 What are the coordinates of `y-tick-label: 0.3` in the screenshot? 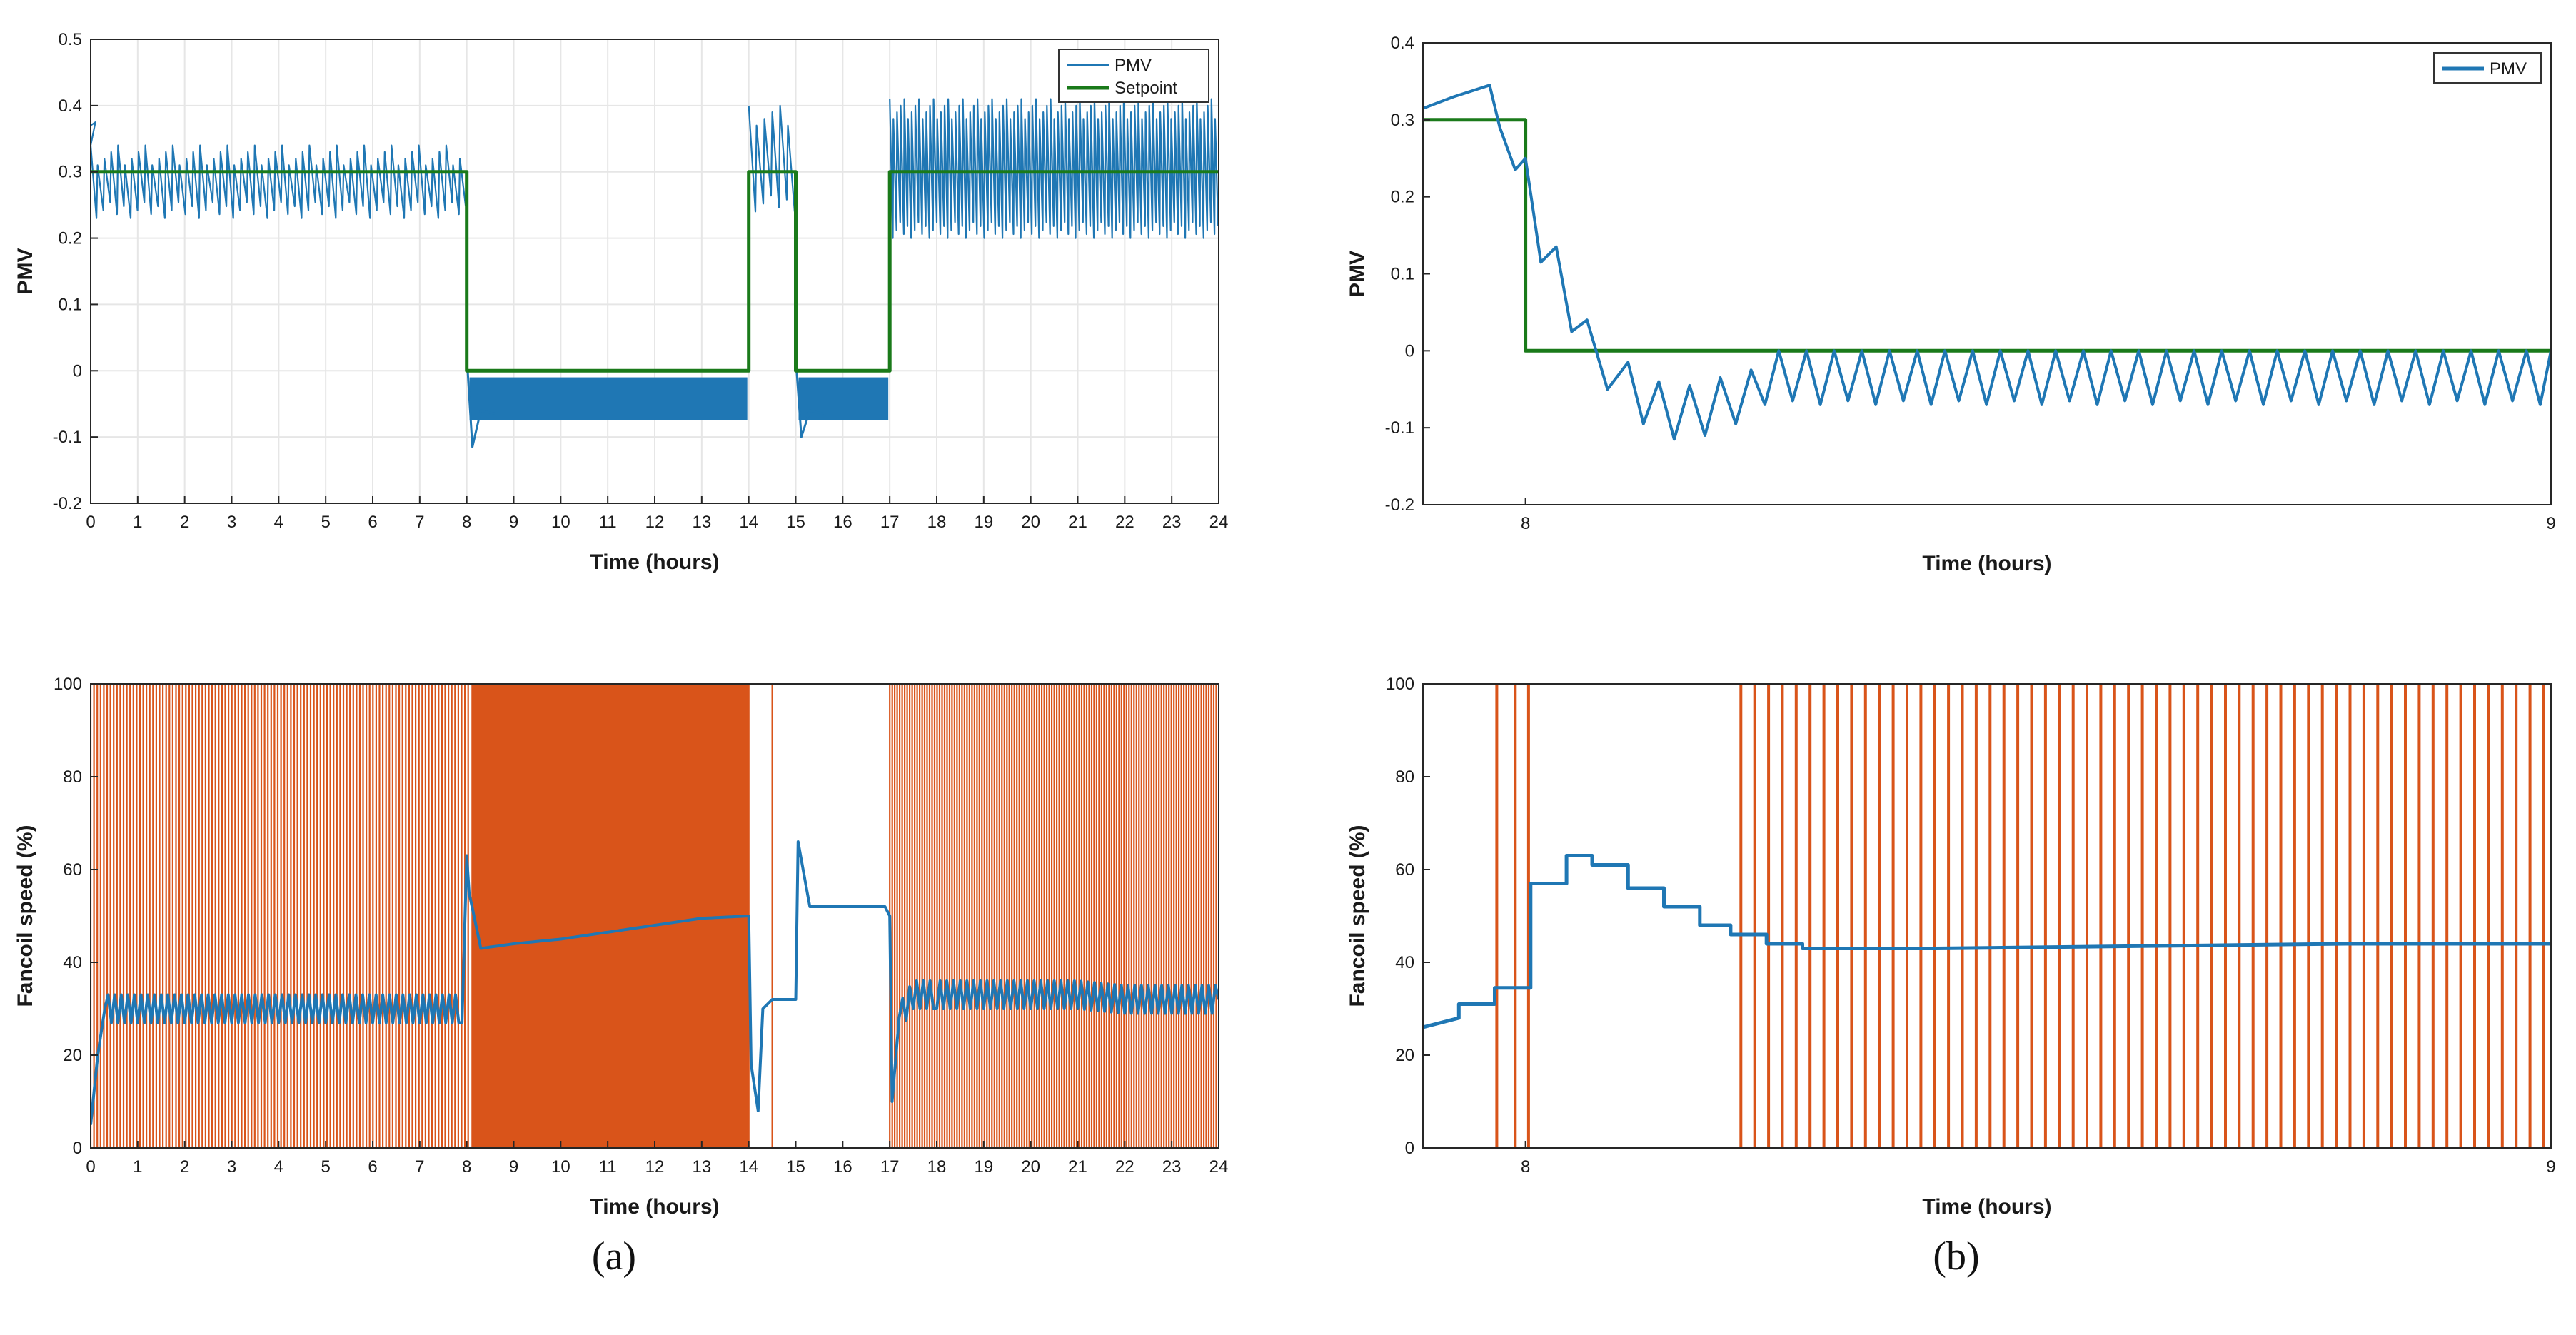 It's located at (1402, 120).